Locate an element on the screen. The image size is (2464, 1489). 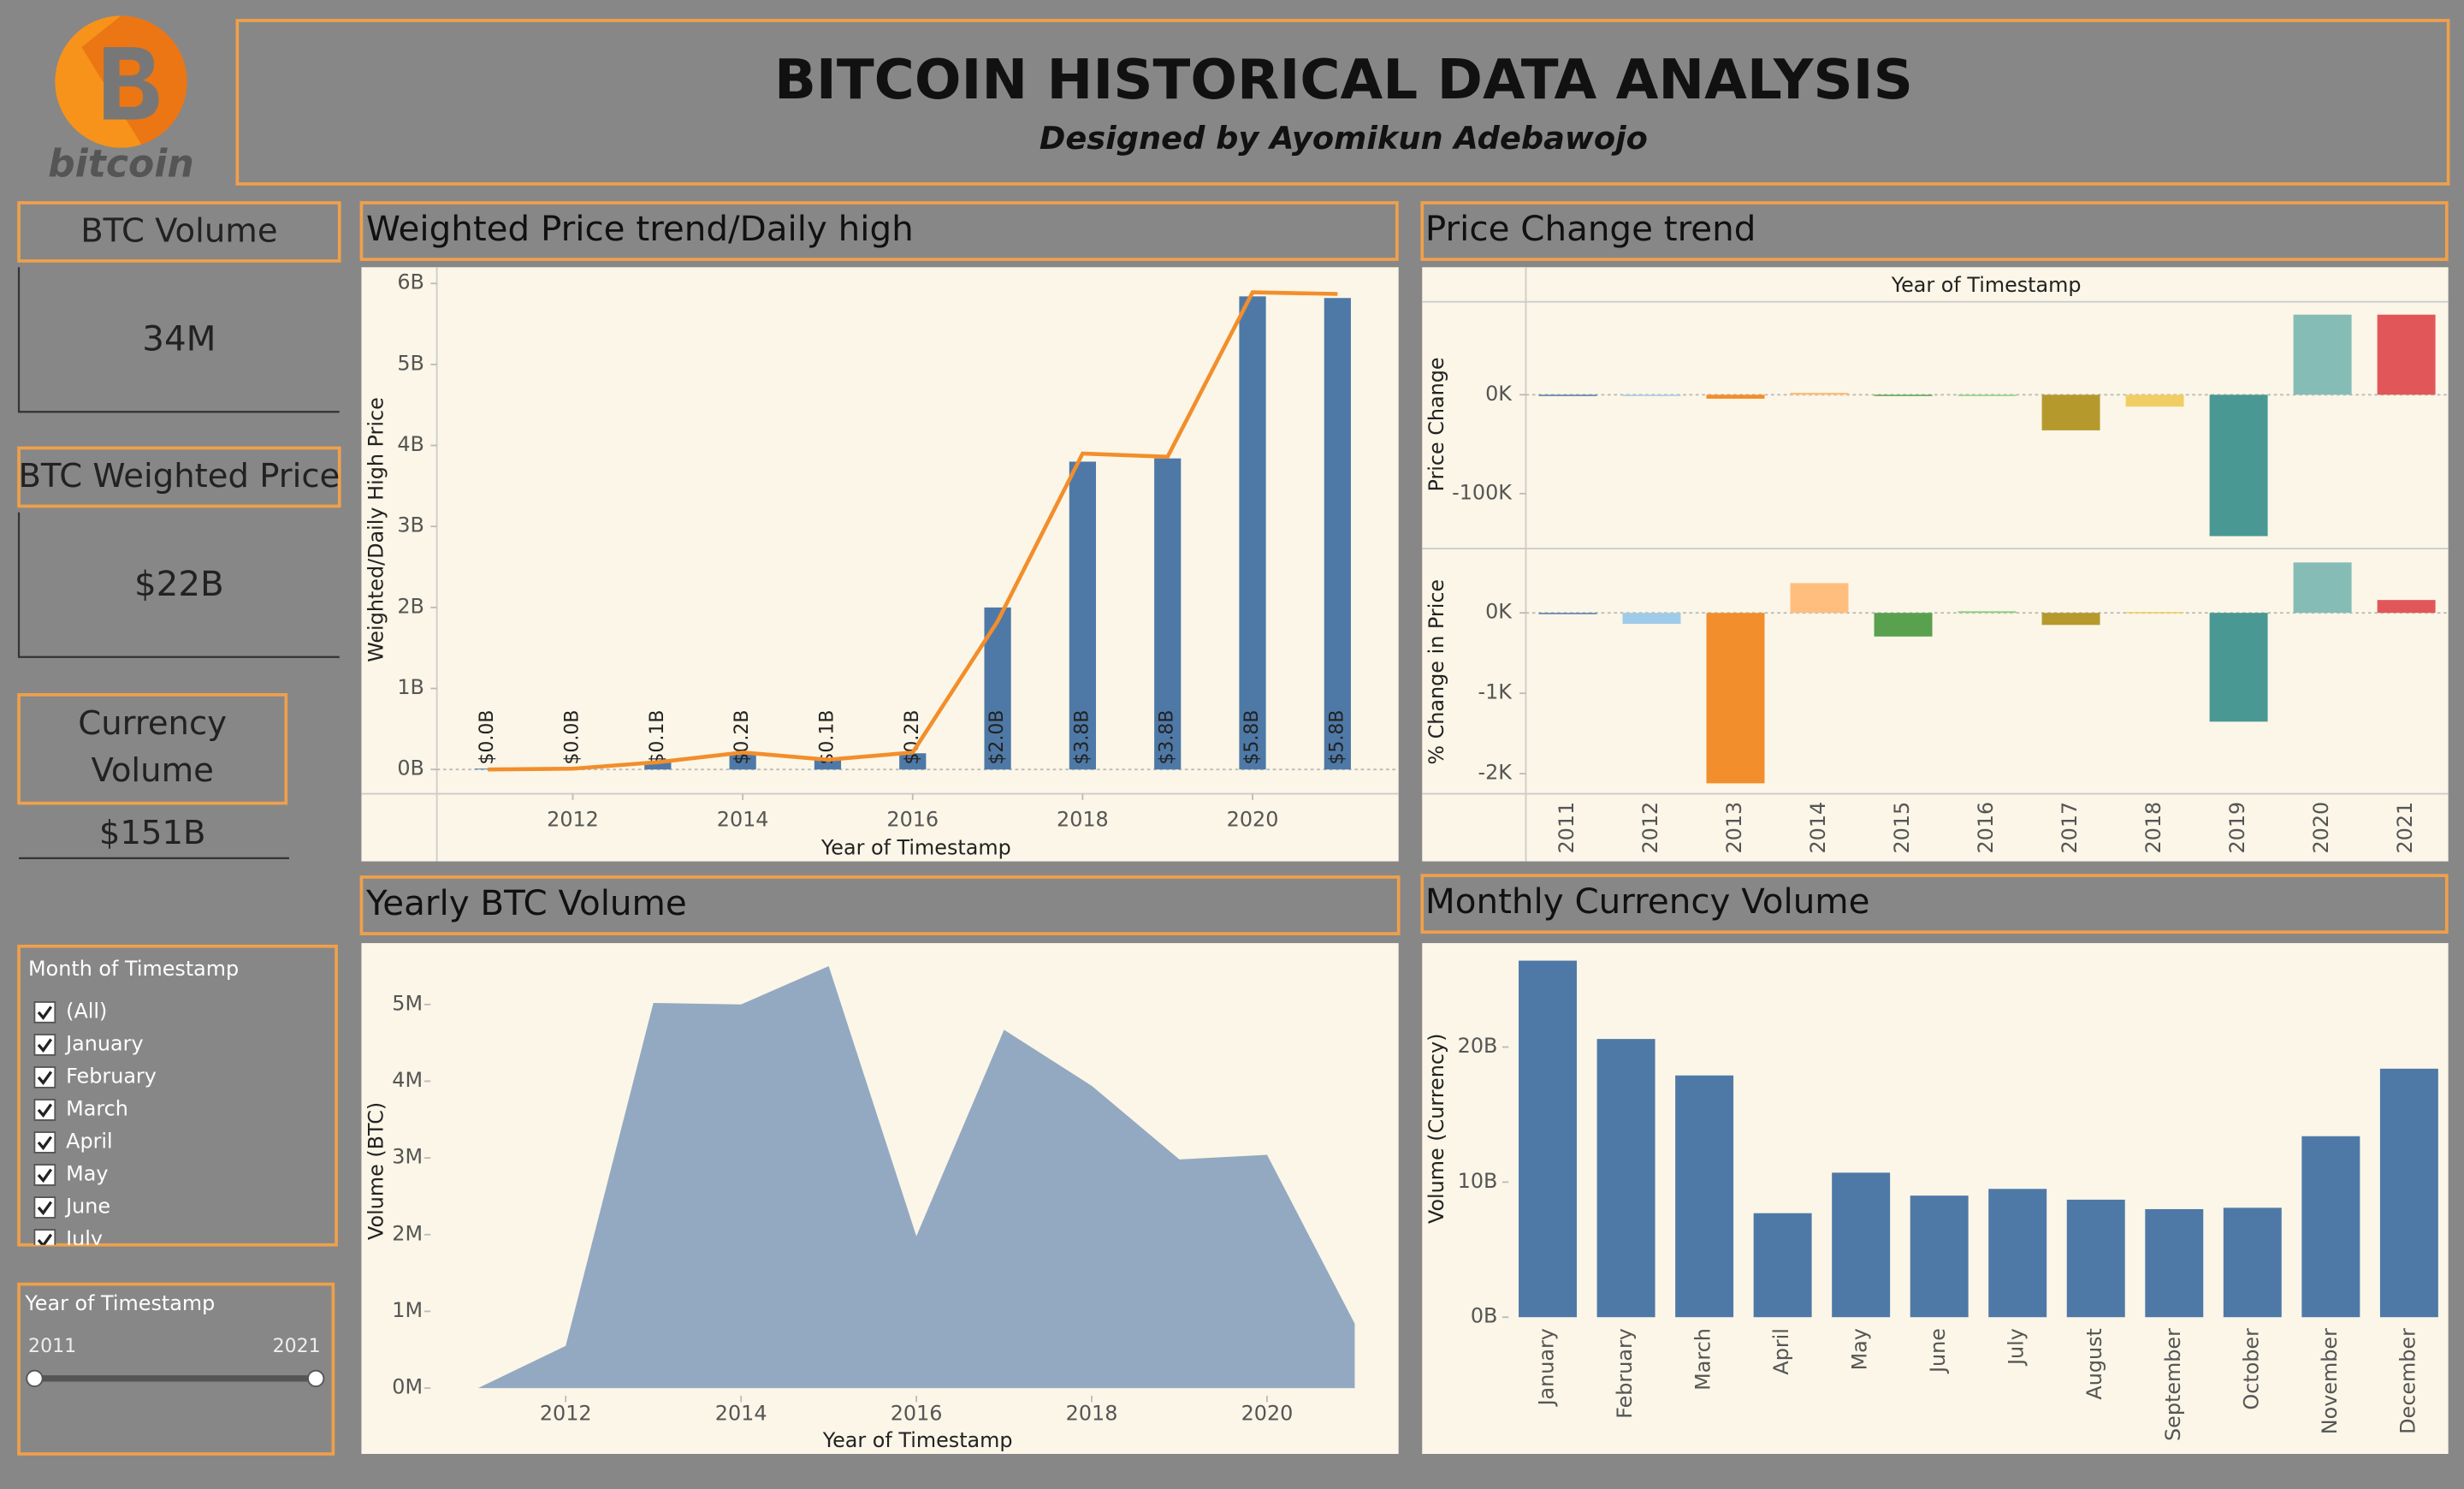
kpi-label-box is located at coordinates (179, 477).